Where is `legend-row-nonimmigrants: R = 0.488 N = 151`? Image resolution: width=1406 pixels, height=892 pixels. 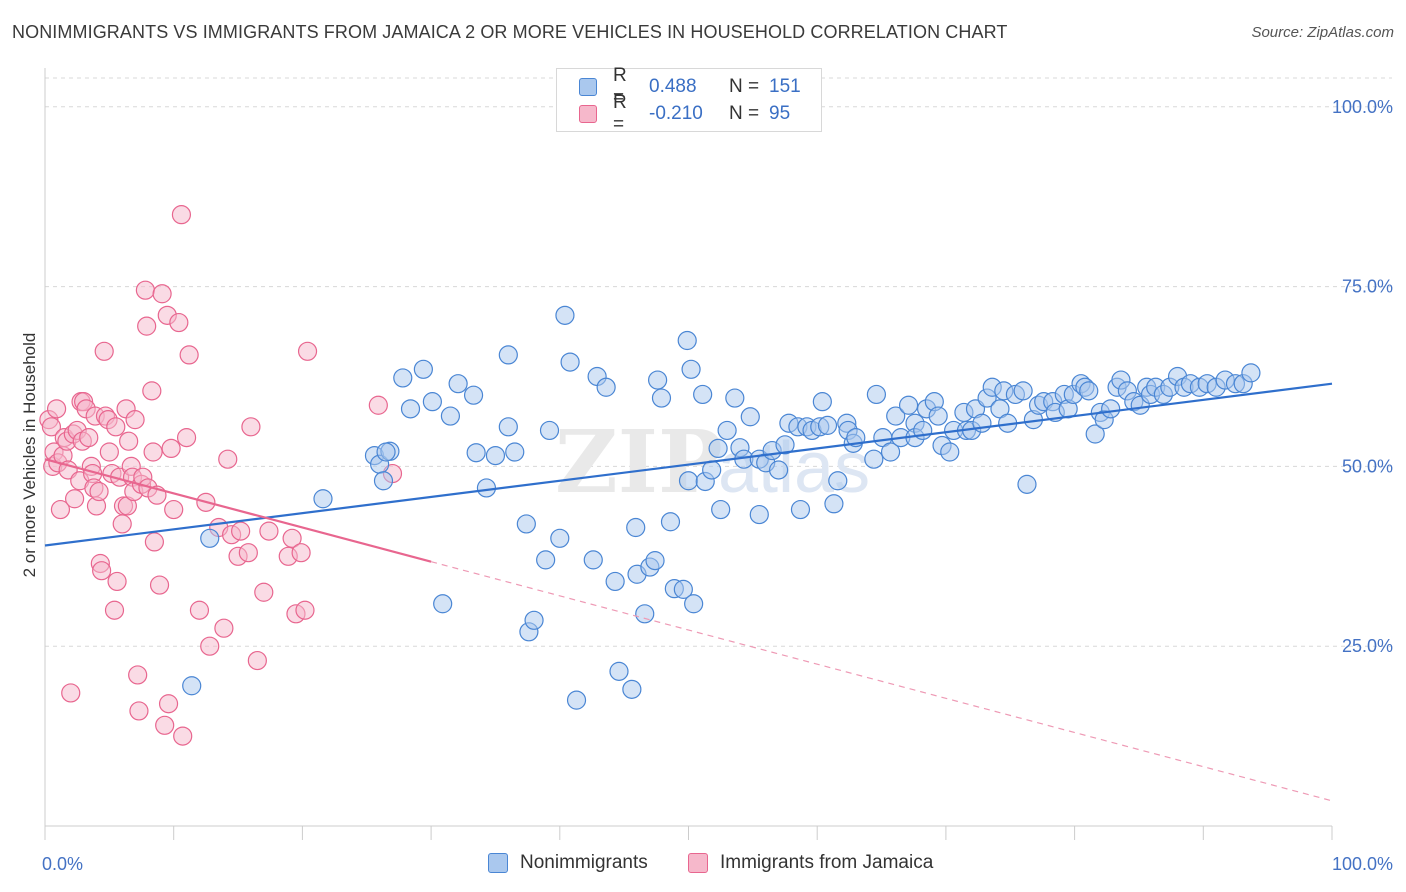 legend-row-nonimmigrants: R = 0.488 N = 151 is located at coordinates (690, 86).